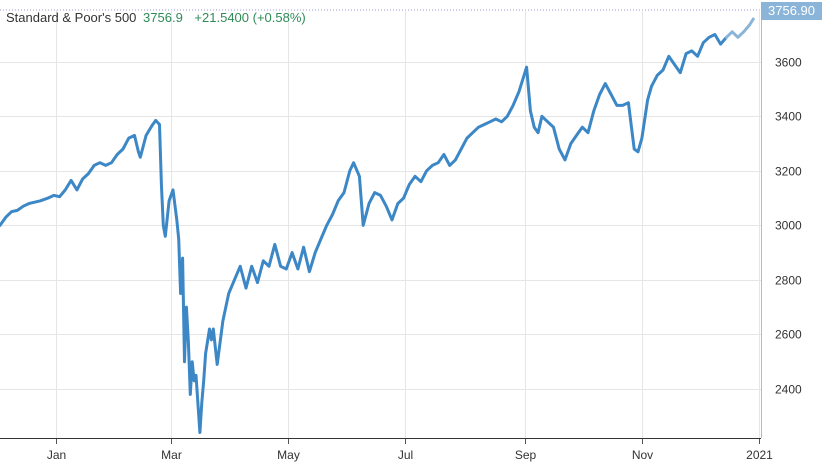 The height and width of the screenshot is (469, 827). Describe the element at coordinates (788, 117) in the screenshot. I see `y-tick-label: 3400` at that location.